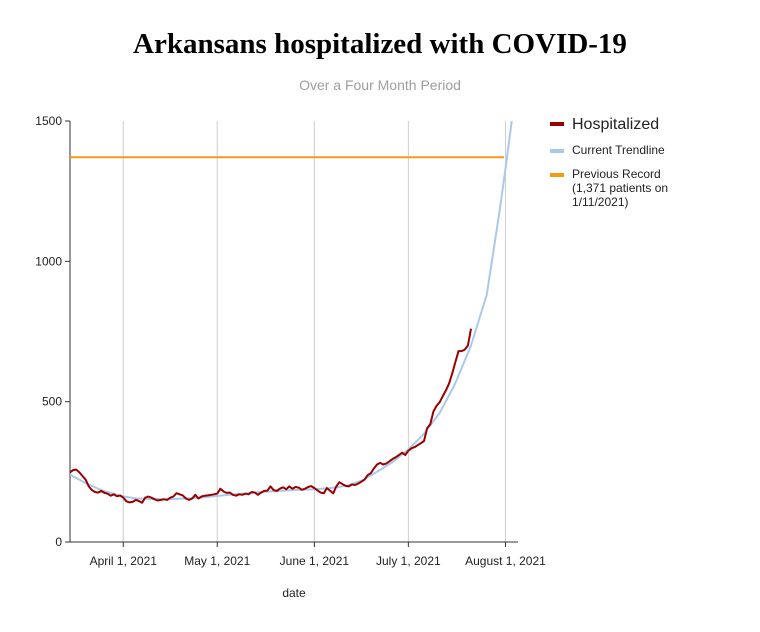  What do you see at coordinates (408, 561) in the screenshot?
I see `x-tick-label: July 1, 2021` at bounding box center [408, 561].